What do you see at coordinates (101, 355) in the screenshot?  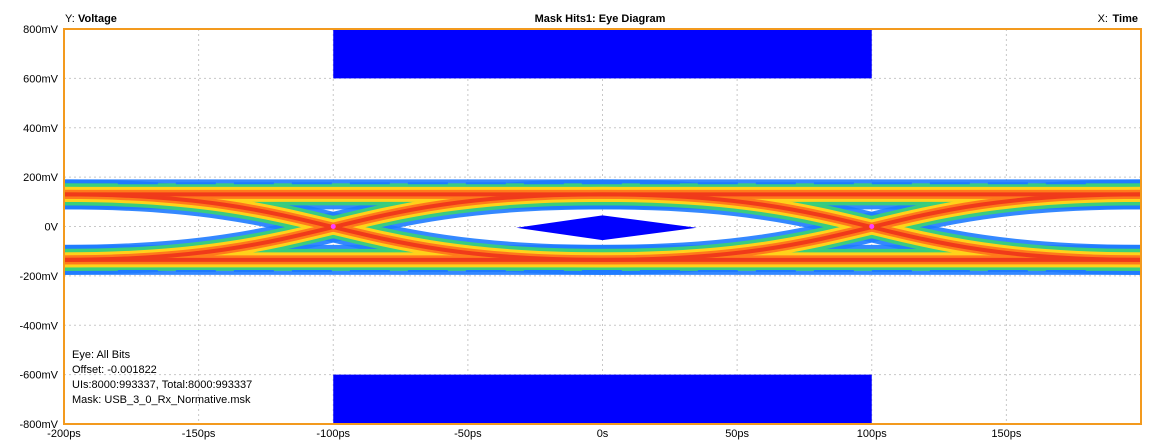 I see `info-eye: Eye: All Bits` at bounding box center [101, 355].